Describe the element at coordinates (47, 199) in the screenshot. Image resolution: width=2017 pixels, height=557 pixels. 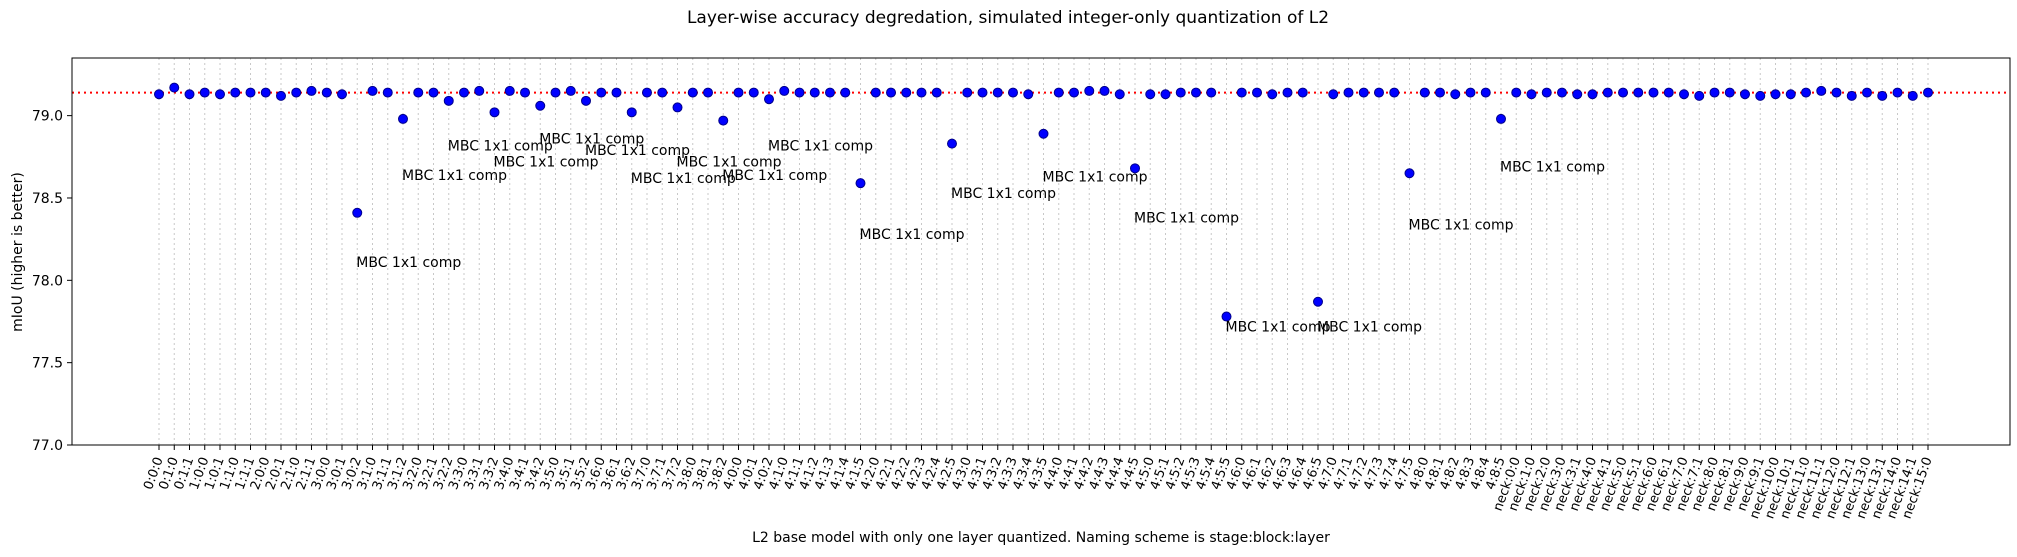
I see `y-tick-label: 78.5` at that location.